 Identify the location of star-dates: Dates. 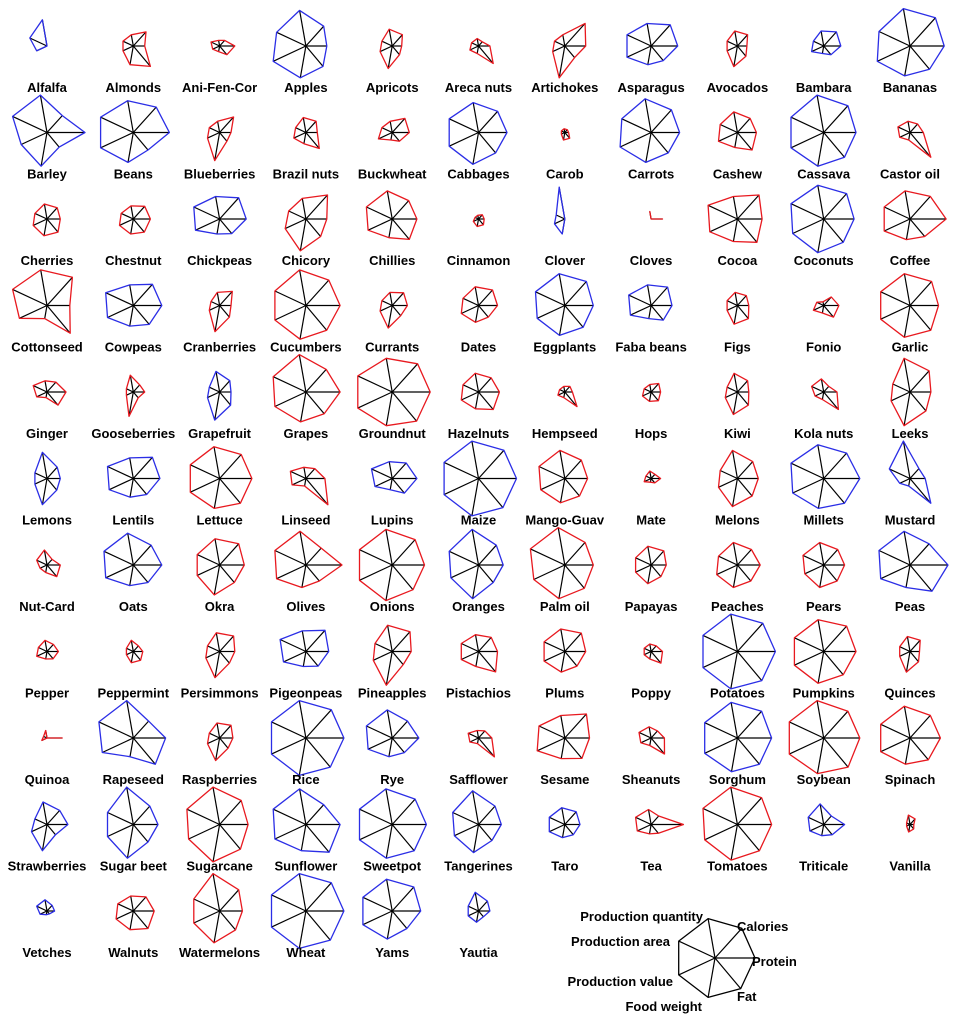
(479, 320).